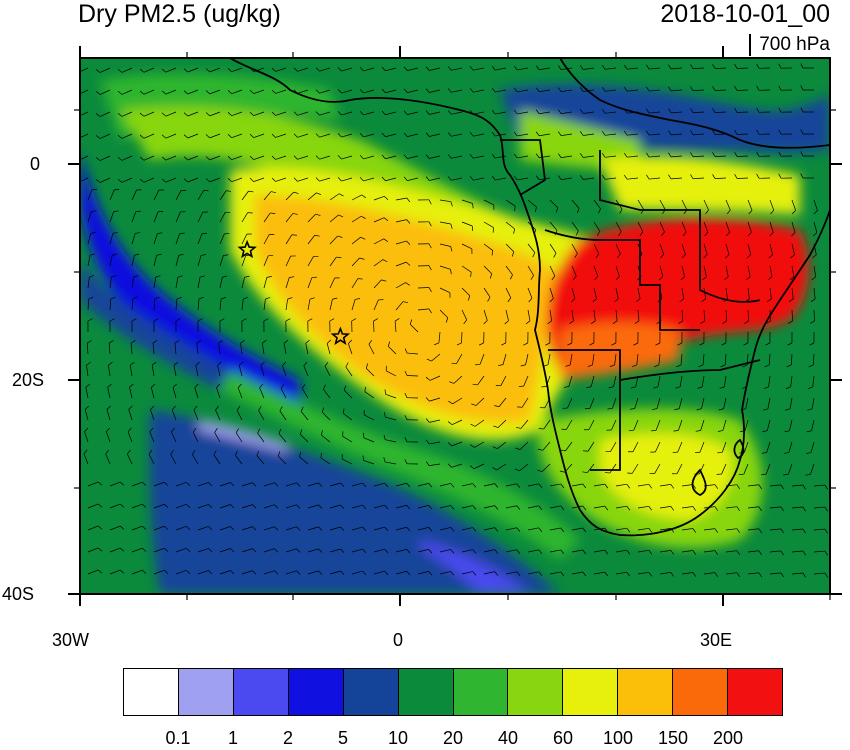  I want to click on colorbar-level-label: 40, so click(508, 738).